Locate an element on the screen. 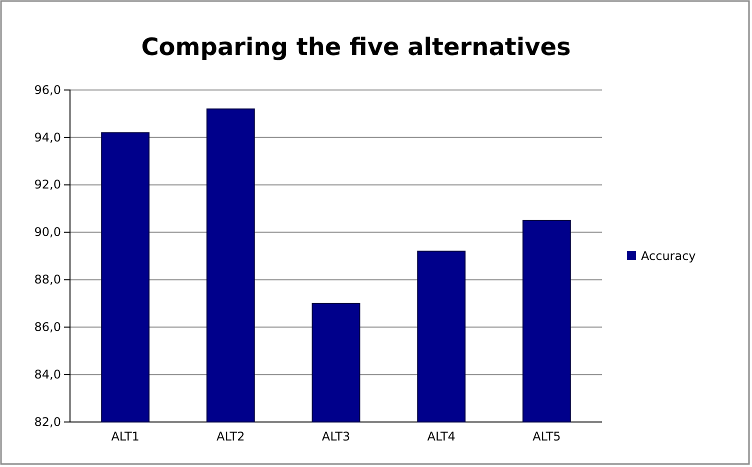  y-tick-label: 82,0 is located at coordinates (47, 421).